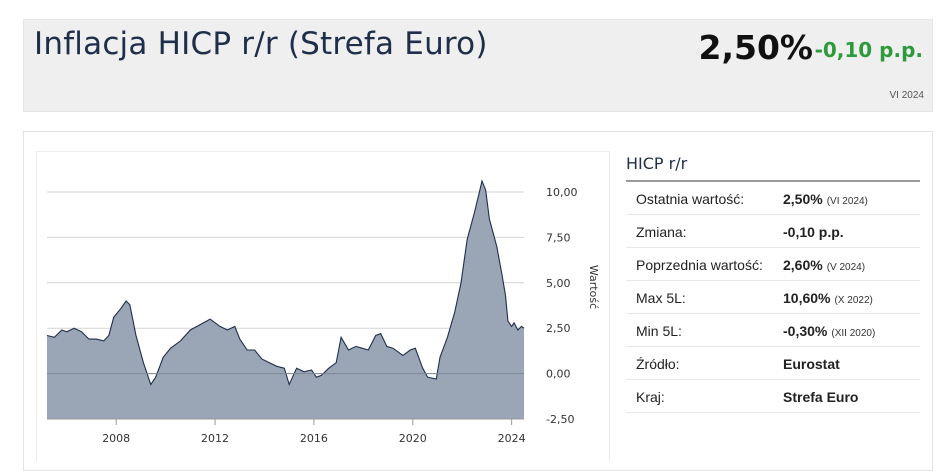  Describe the element at coordinates (558, 283) in the screenshot. I see `y-tick-label: 5,00` at that location.